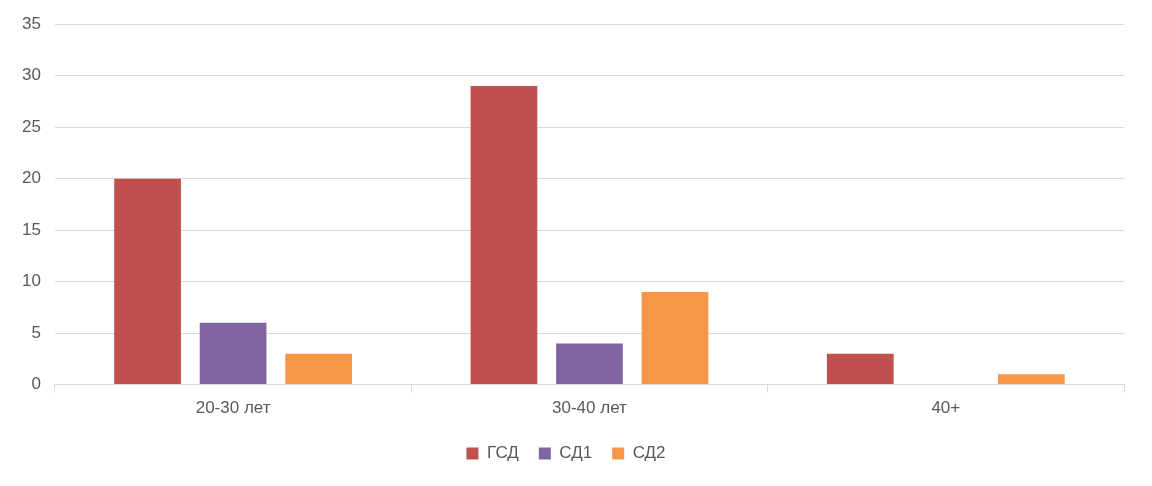 The width and height of the screenshot is (1152, 486). What do you see at coordinates (31, 281) in the screenshot?
I see `y-tick-label: 10` at bounding box center [31, 281].